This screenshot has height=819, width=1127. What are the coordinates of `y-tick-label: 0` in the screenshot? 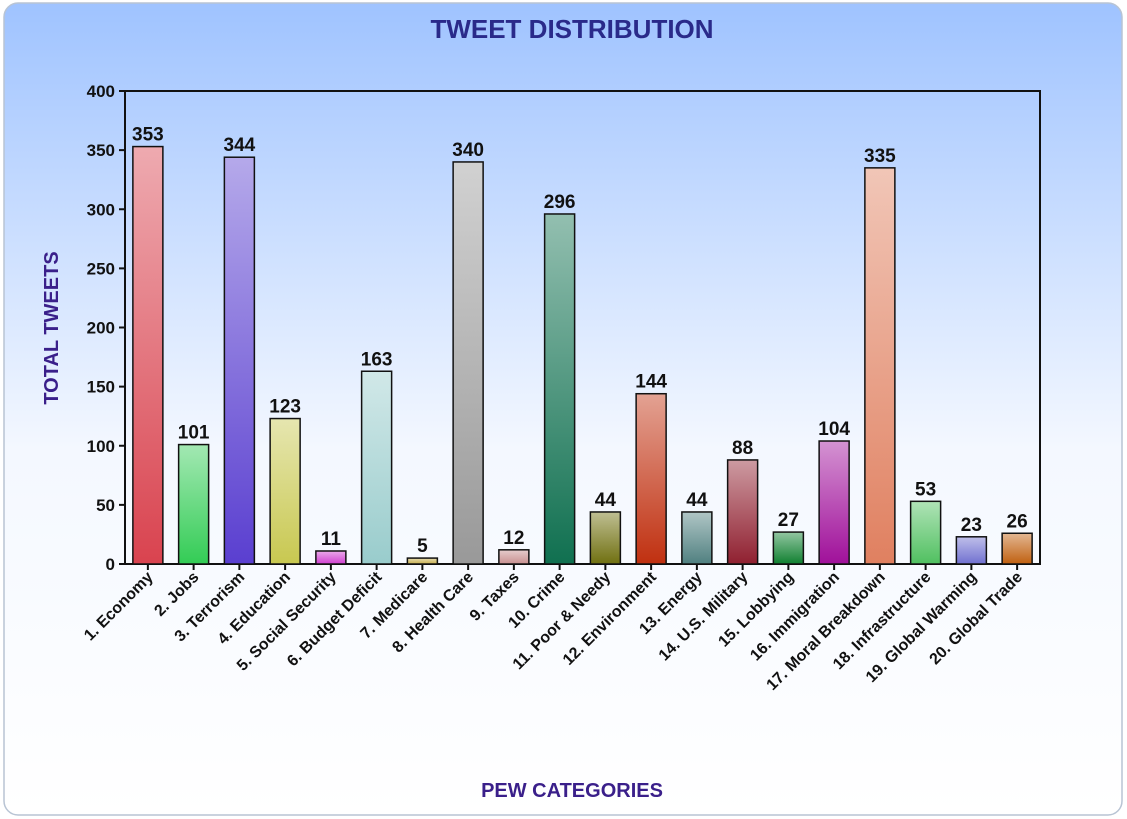 It's located at (110, 564).